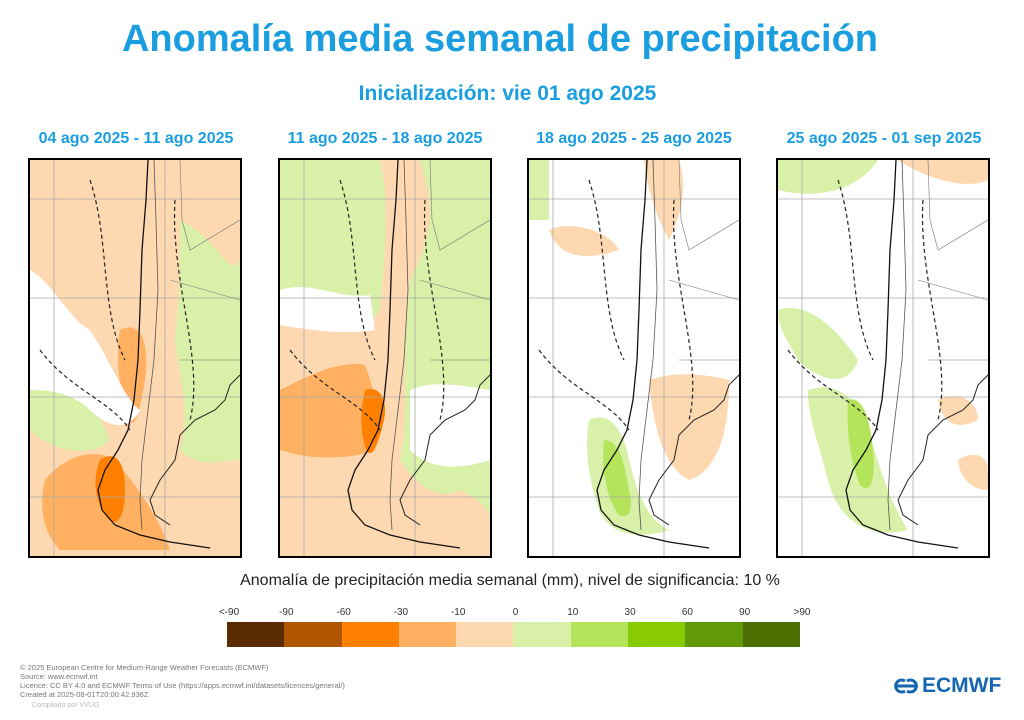 This screenshot has width=1024, height=720. What do you see at coordinates (59, 676) in the screenshot?
I see `footer-line: Source: www.ecmwf.int` at bounding box center [59, 676].